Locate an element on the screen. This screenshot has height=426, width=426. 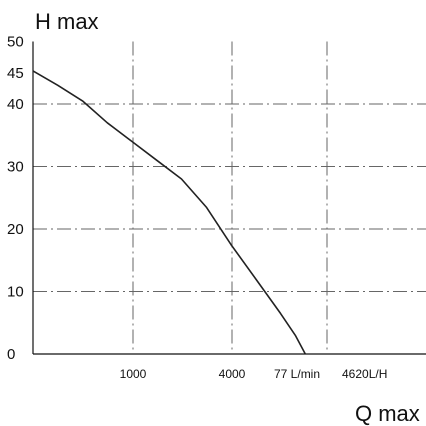
y-tick-label: 30 is located at coordinates (15, 167).